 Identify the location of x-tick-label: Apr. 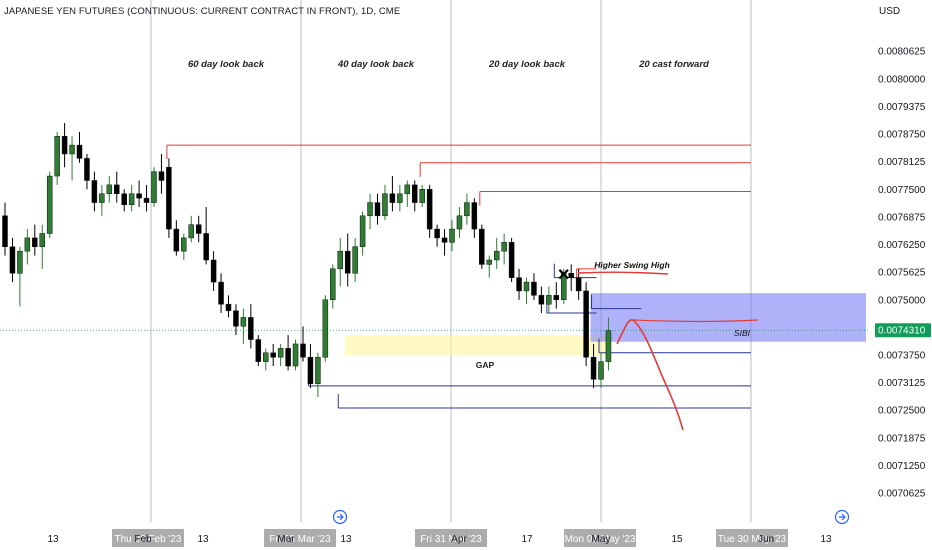
(459, 539).